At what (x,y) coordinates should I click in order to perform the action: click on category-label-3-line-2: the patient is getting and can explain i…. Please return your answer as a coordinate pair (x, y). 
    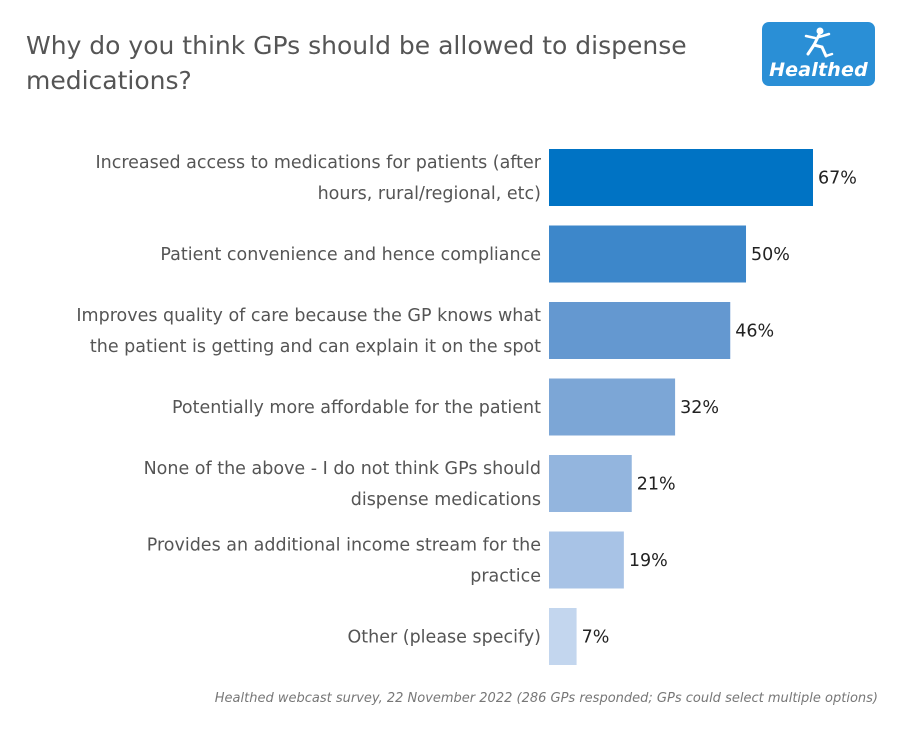
    Looking at the image, I should click on (315, 347).